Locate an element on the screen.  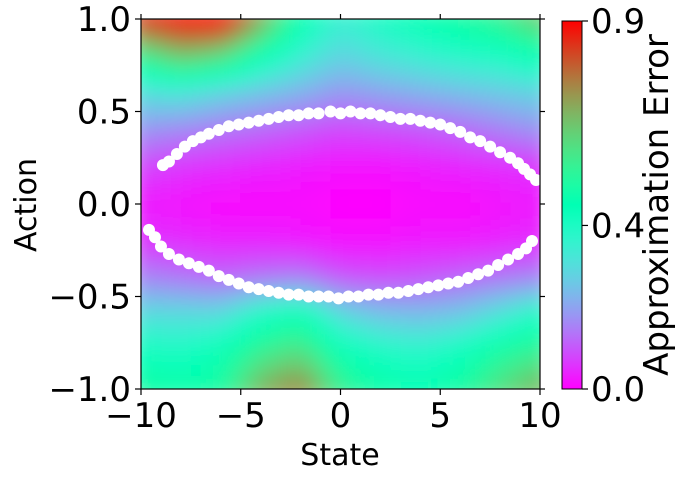
colorbar-tick-label: 0.9 is located at coordinates (618, 22).